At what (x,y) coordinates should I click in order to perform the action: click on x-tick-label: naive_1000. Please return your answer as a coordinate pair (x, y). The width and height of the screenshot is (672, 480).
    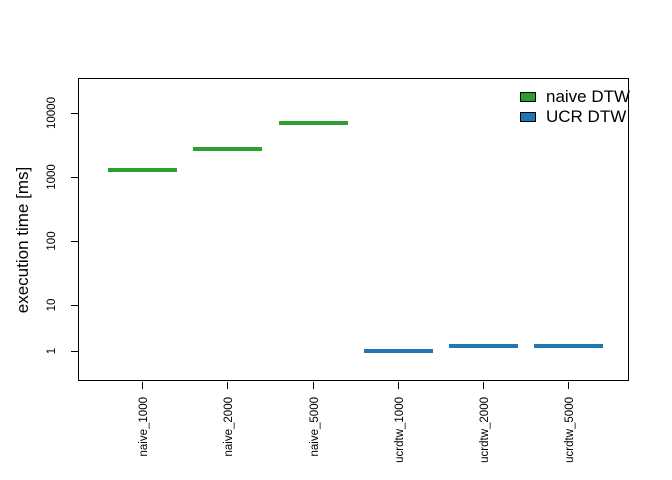
    Looking at the image, I should click on (144, 427).